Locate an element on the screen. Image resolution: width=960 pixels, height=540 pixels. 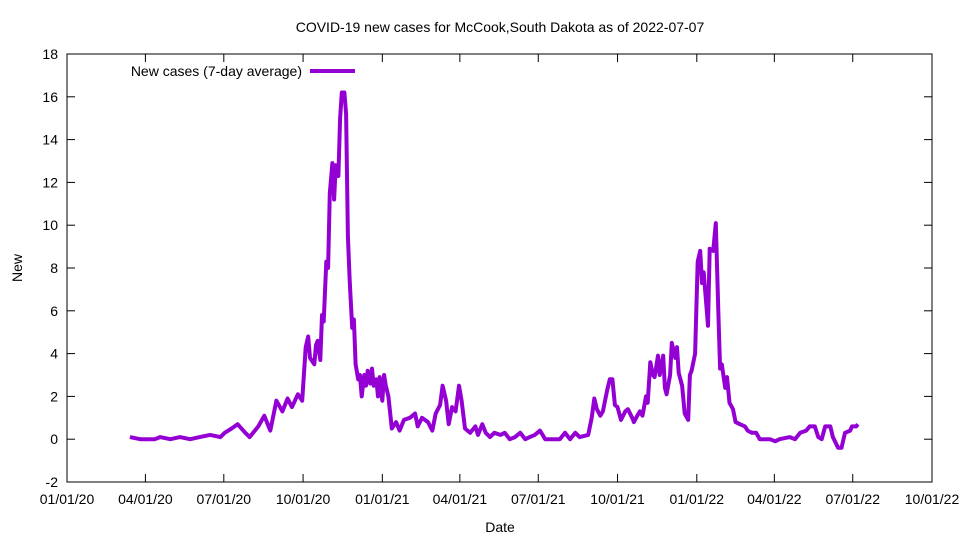
x-tick-label: 10/01/20 is located at coordinates (303, 499).